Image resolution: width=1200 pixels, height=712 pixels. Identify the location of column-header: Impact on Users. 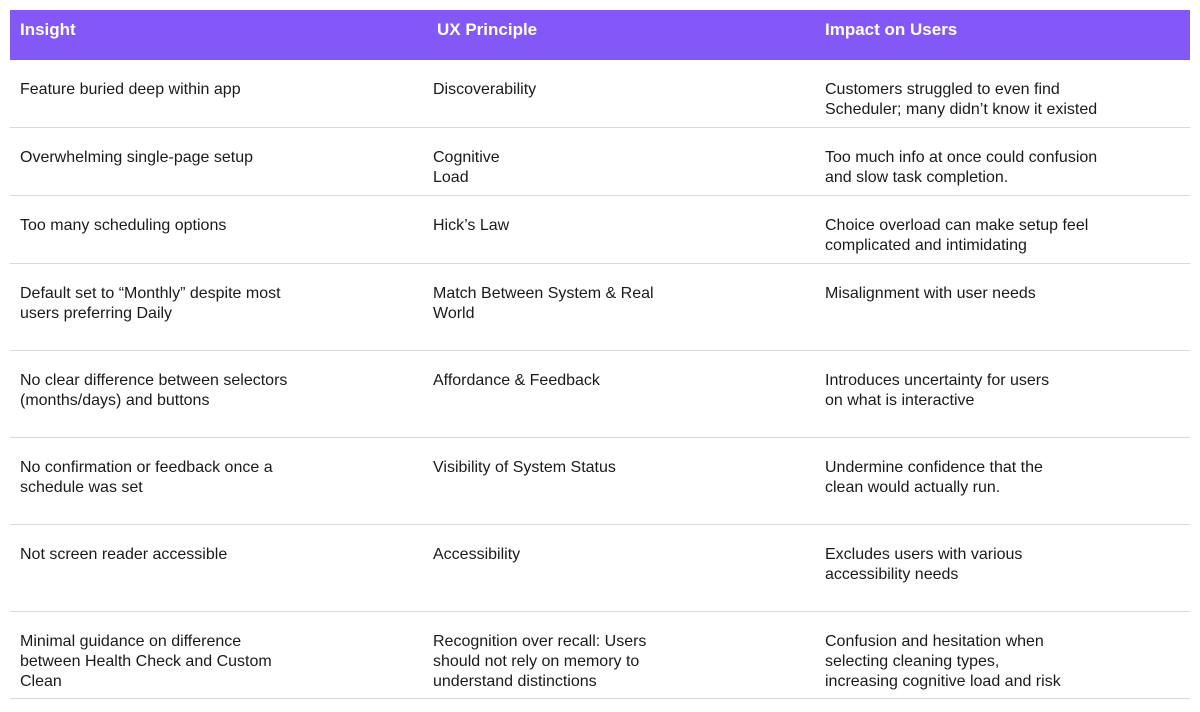
(891, 29).